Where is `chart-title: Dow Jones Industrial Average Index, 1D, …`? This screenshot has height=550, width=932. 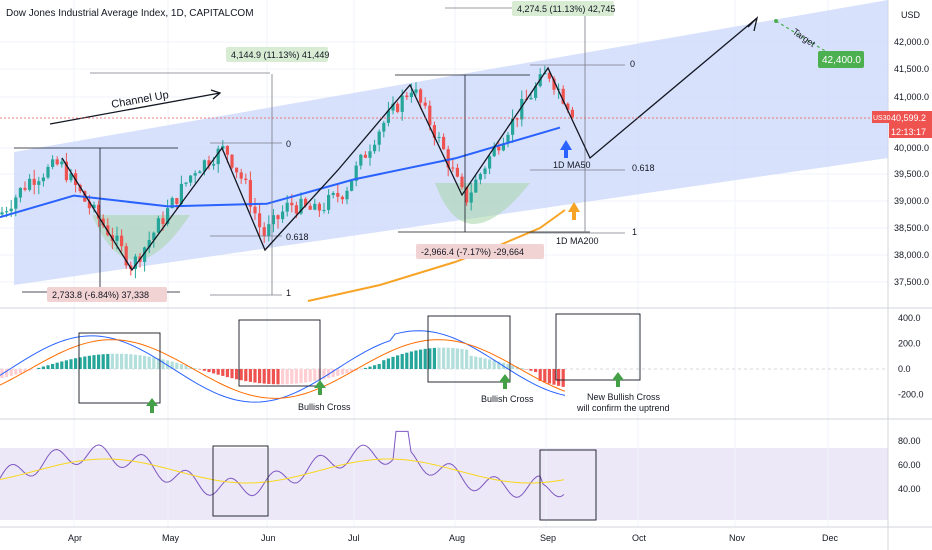 chart-title: Dow Jones Industrial Average Index, 1D, … is located at coordinates (130, 13).